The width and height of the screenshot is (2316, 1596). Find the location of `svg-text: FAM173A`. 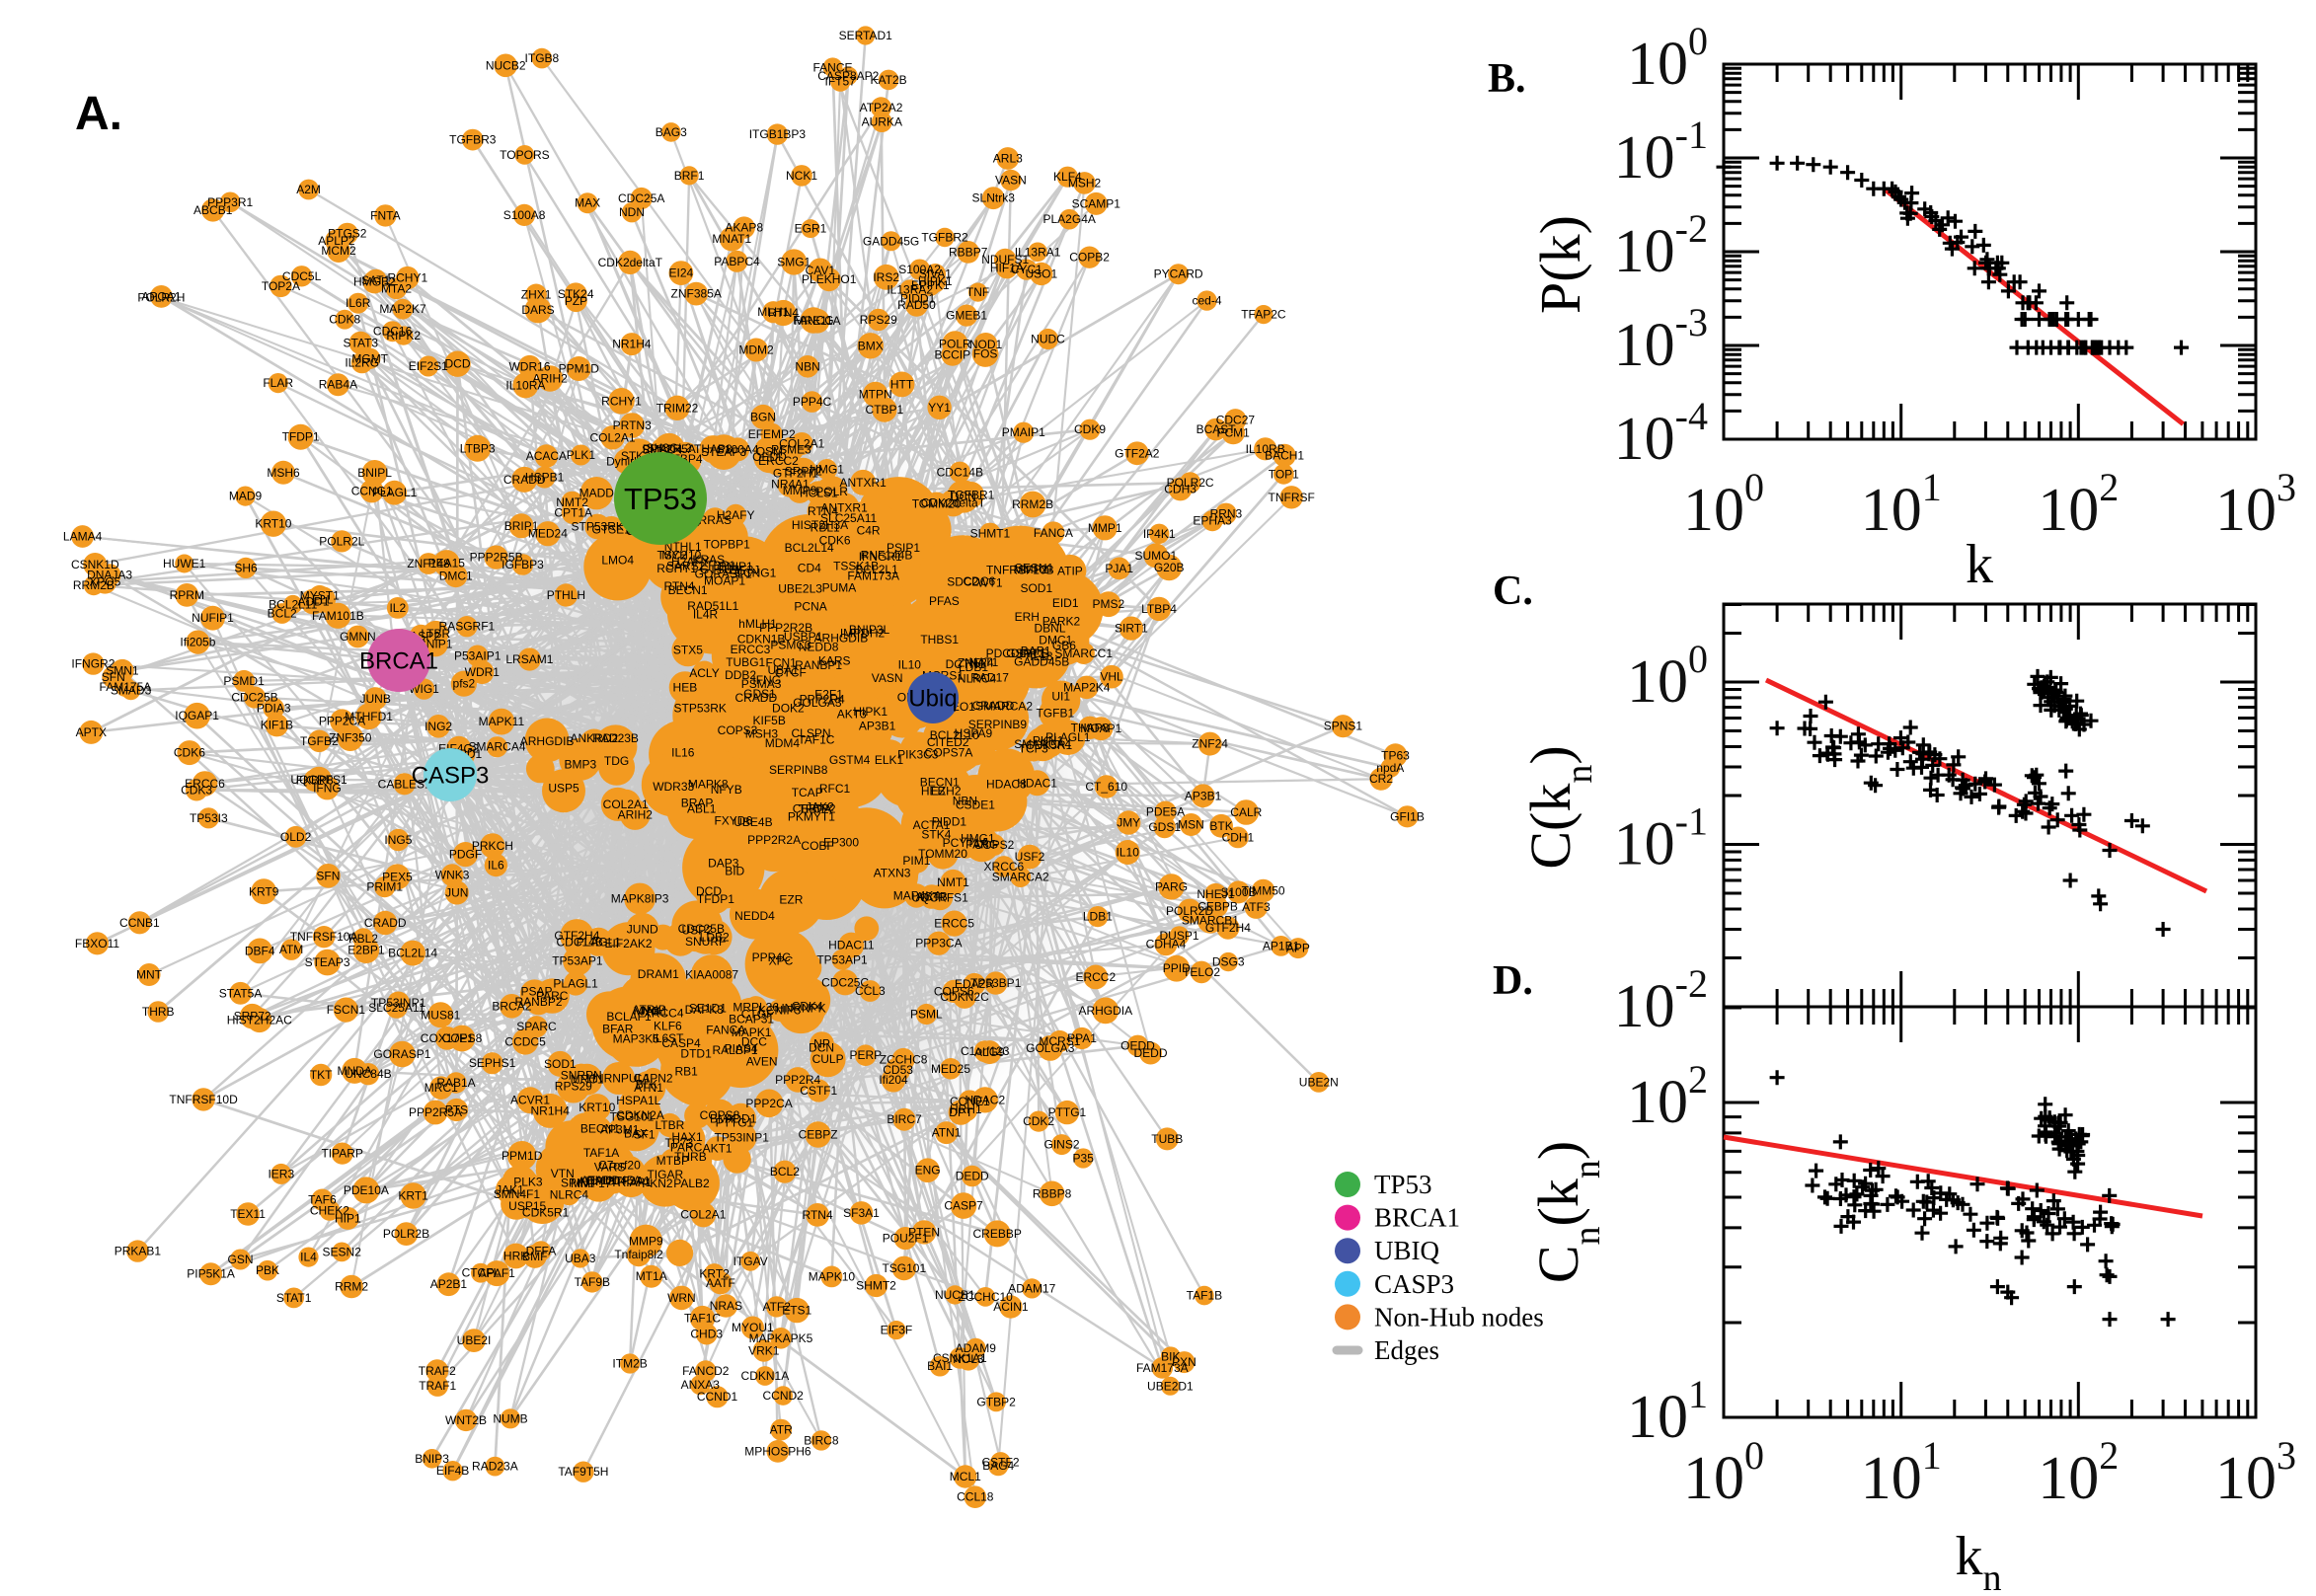

svg-text: FAM173A is located at coordinates (1163, 1368).